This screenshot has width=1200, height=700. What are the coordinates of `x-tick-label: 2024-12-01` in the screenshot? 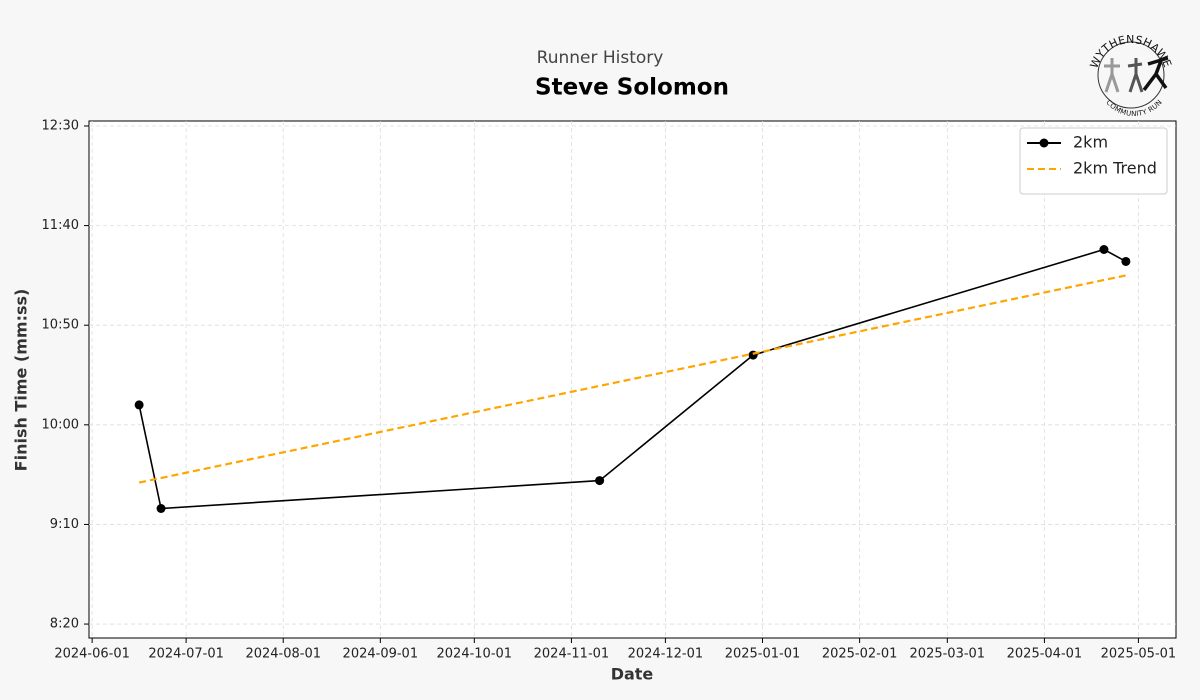 It's located at (666, 654).